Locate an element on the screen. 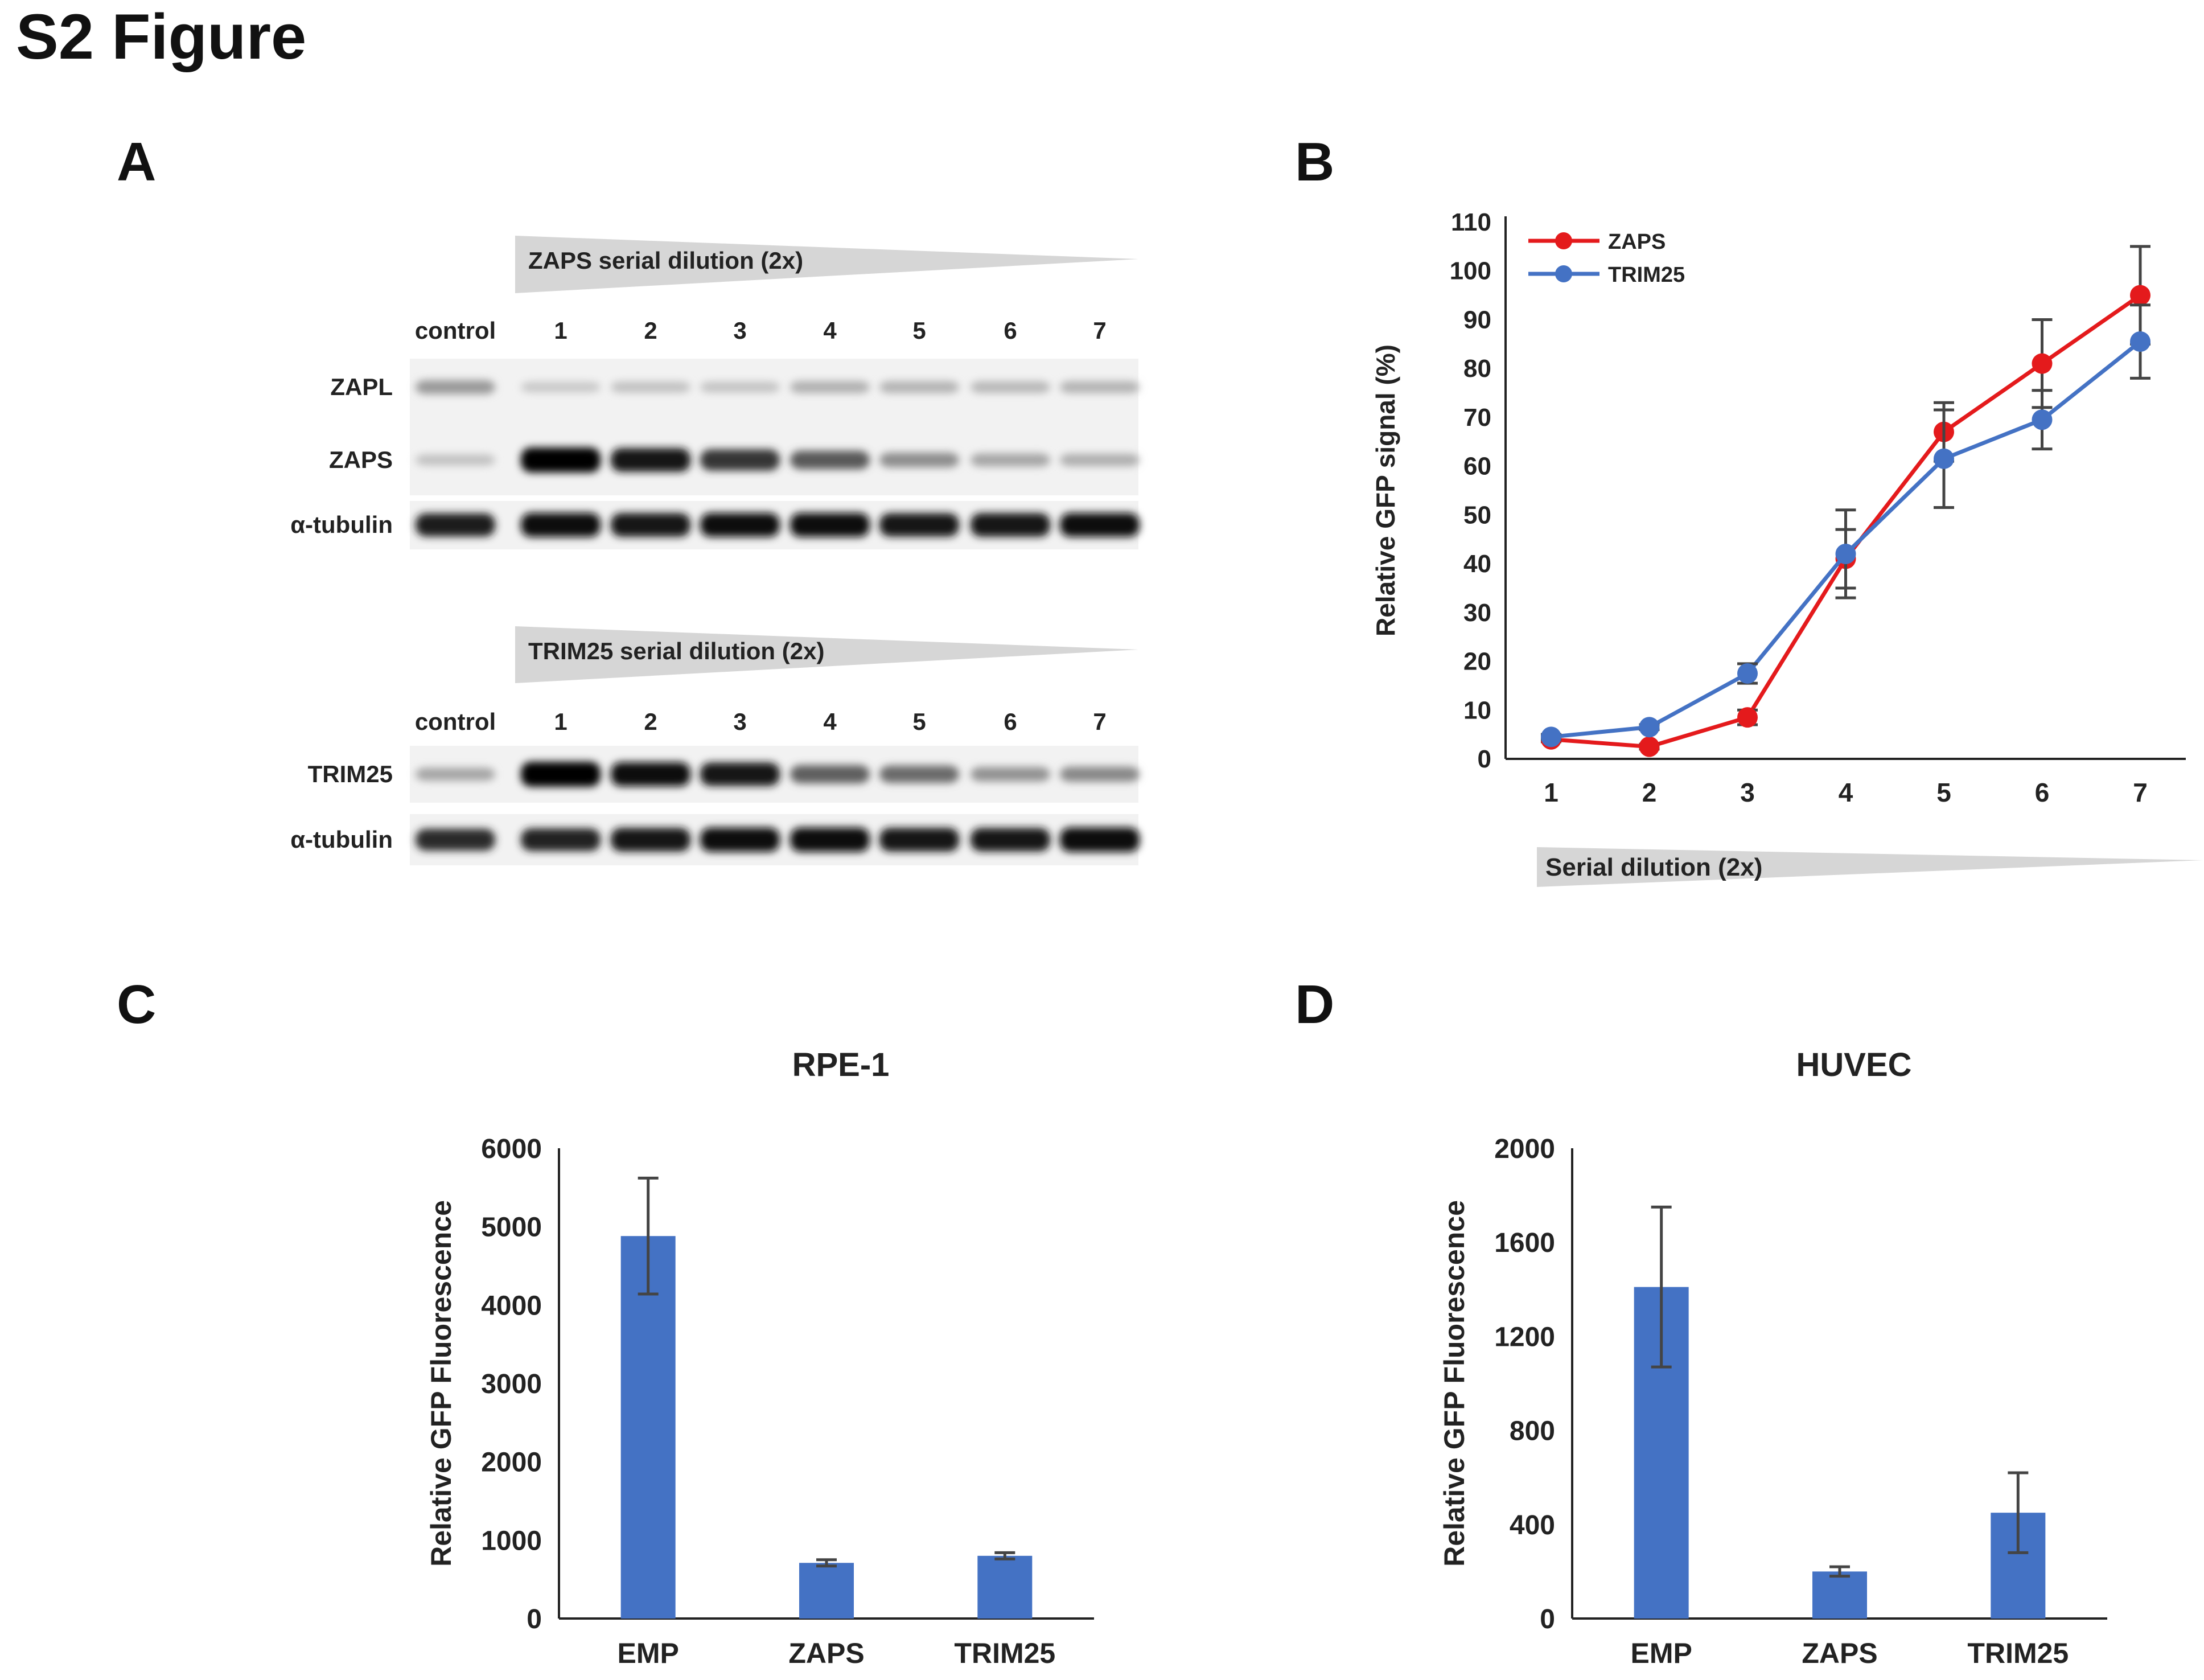 This screenshot has width=2204, height=1680. y-tick-label: 60 is located at coordinates (1477, 466).